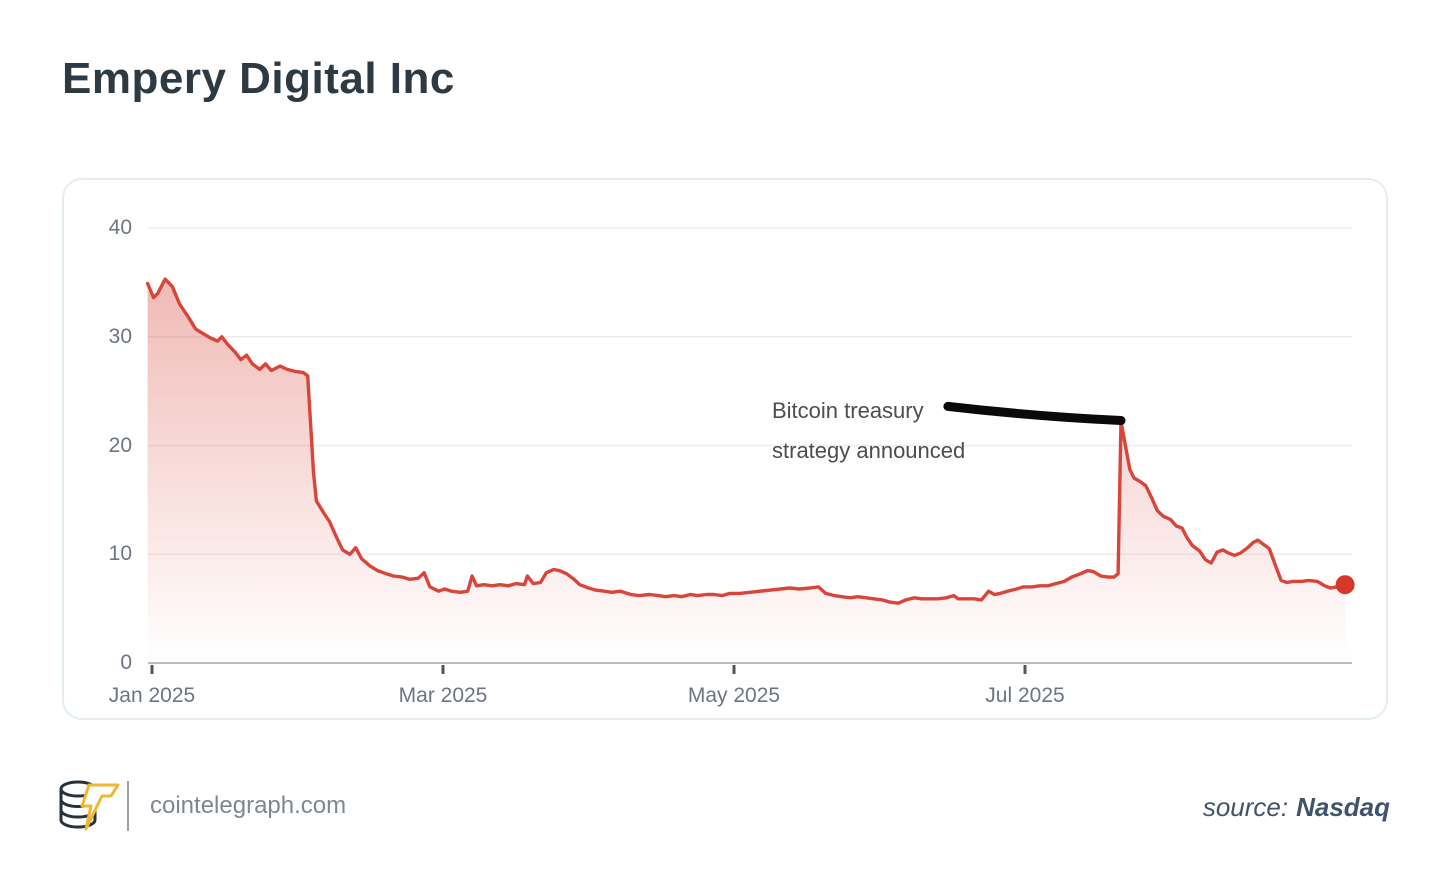 The width and height of the screenshot is (1450, 885). What do you see at coordinates (120, 227) in the screenshot?
I see `y-axis-label-40: 40` at bounding box center [120, 227].